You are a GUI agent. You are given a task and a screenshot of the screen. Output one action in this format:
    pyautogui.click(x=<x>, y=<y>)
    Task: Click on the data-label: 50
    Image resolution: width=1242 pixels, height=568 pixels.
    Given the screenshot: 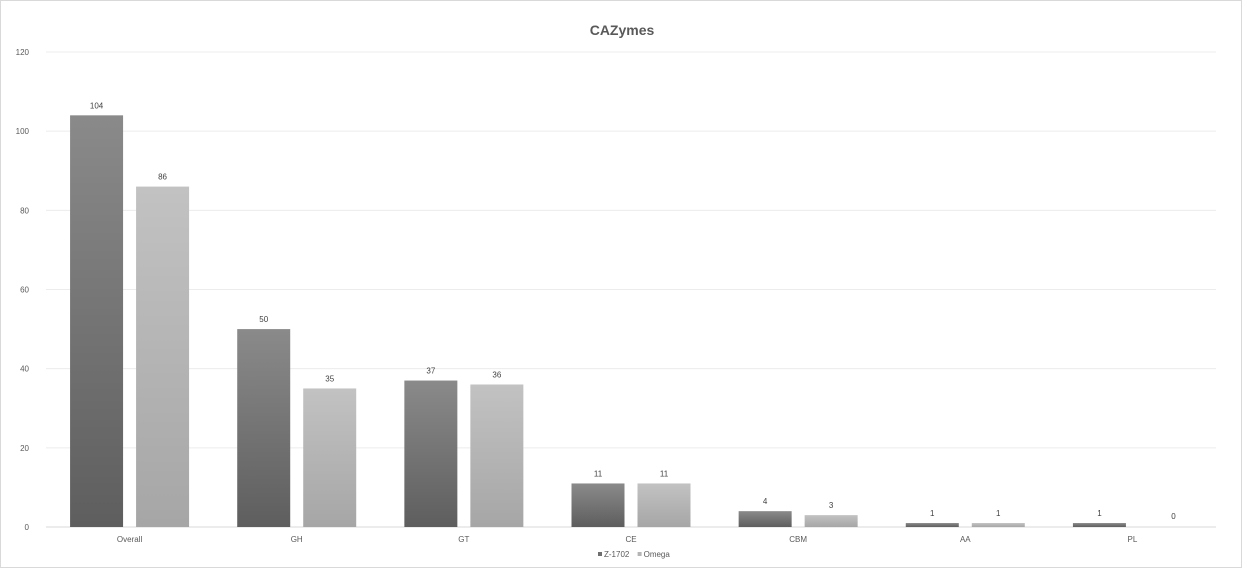 What is the action you would take?
    pyautogui.click(x=263, y=319)
    